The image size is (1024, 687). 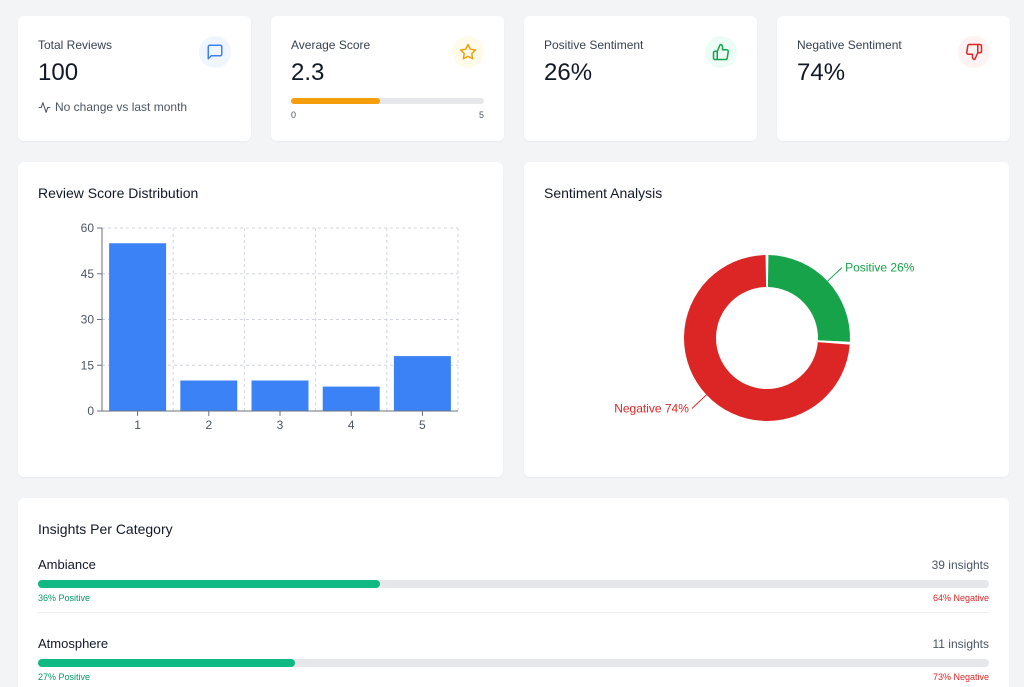 What do you see at coordinates (849, 45) in the screenshot?
I see `stat-label: Negative Sentiment` at bounding box center [849, 45].